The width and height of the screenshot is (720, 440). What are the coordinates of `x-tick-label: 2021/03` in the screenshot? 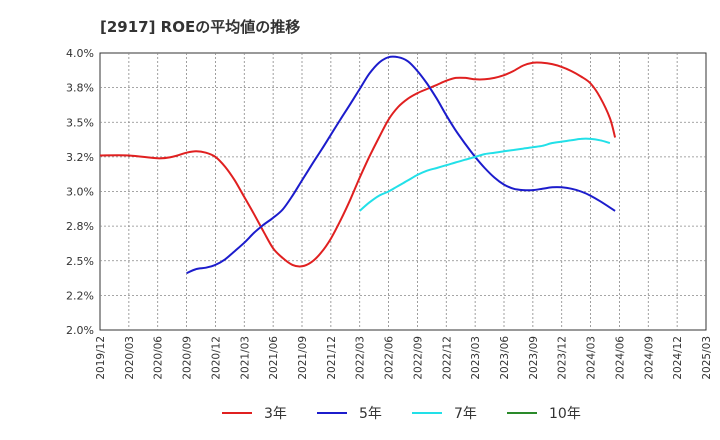 It's located at (245, 358).